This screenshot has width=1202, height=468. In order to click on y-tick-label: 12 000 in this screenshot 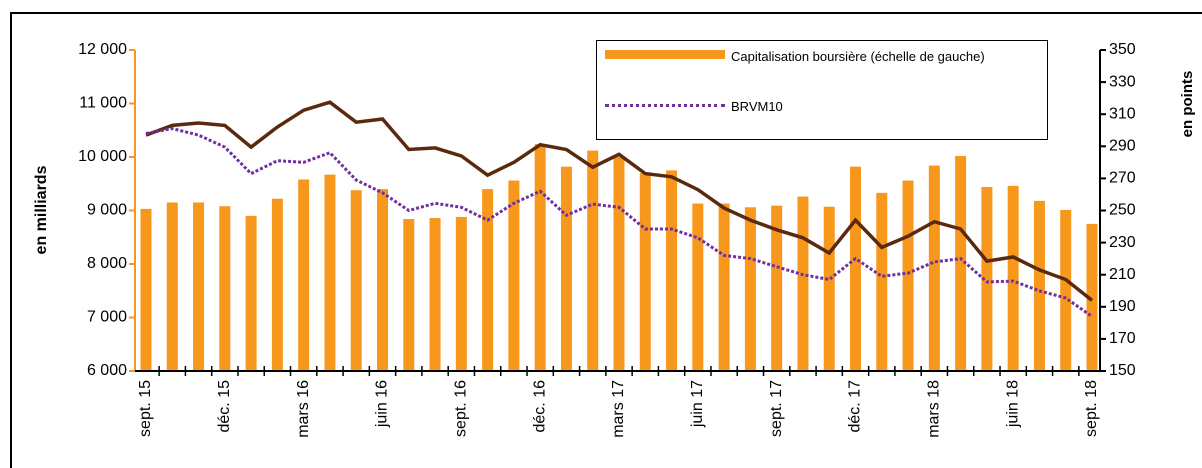, I will do `click(102, 49)`.